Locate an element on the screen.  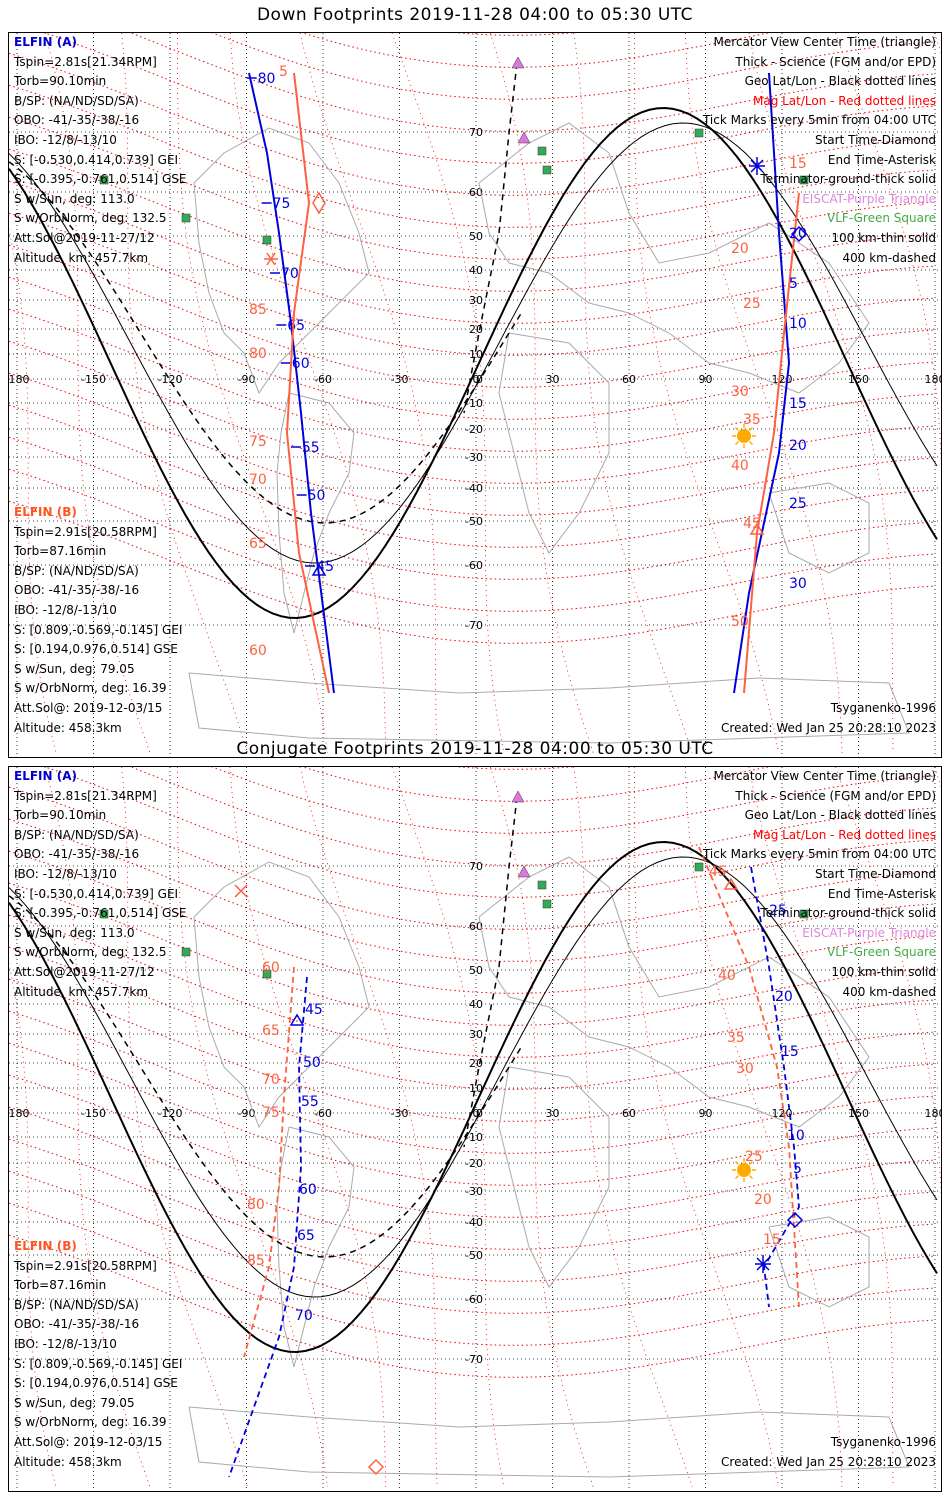
elfin-b-tick-label: 5 is located at coordinates (283, 72).